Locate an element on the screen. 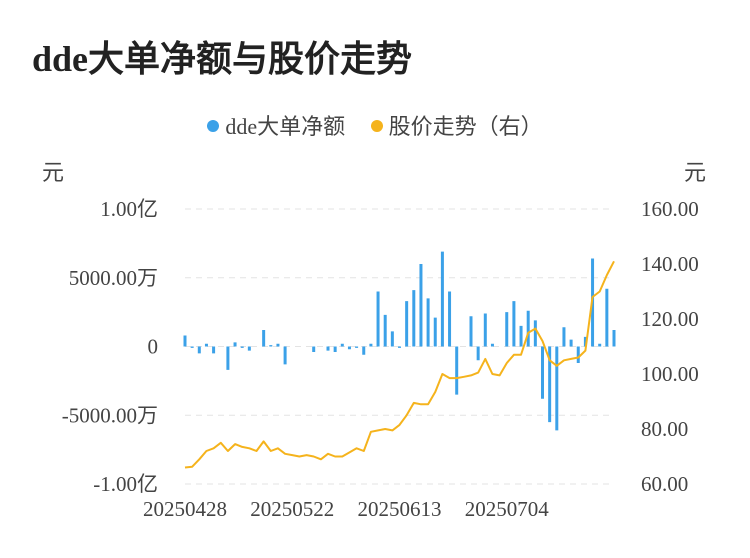 This screenshot has height=558, width=750. legend-item-bars: dde大单净额 is located at coordinates (276, 125).